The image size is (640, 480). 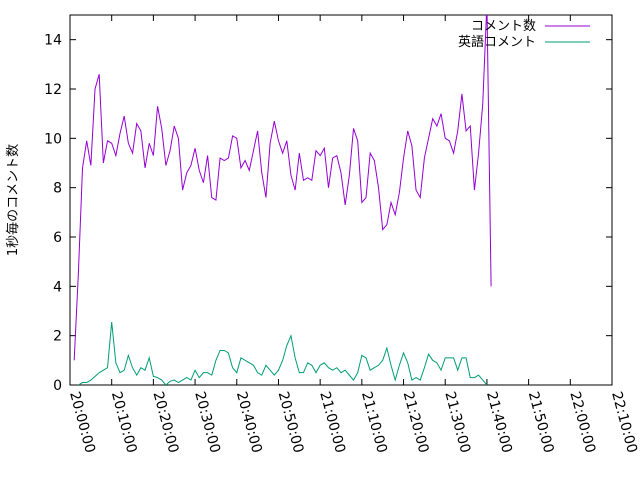 I want to click on y-tick-label: 0, so click(x=57, y=386).